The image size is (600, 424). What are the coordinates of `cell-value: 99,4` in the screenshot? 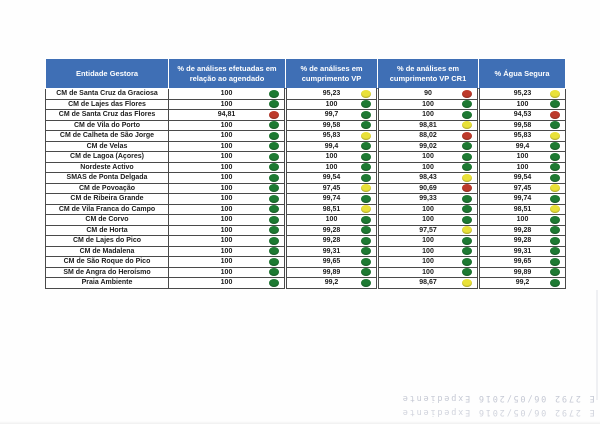 It's located at (522, 146).